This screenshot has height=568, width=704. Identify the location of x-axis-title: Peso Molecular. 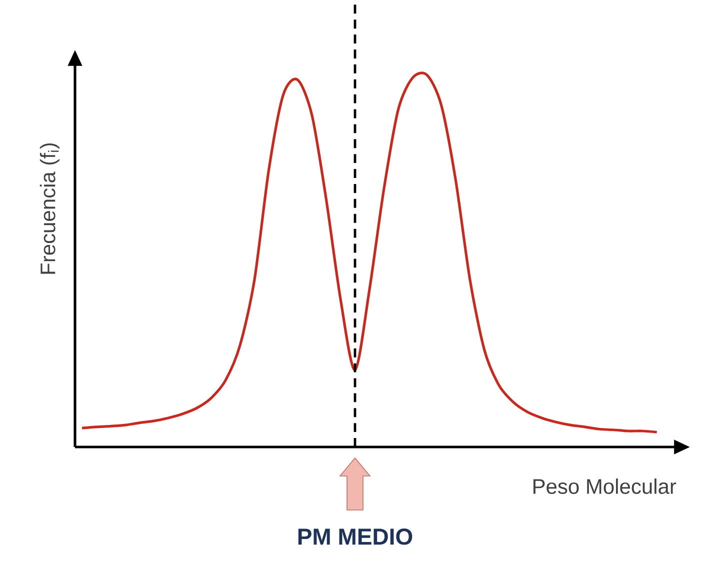
(604, 486).